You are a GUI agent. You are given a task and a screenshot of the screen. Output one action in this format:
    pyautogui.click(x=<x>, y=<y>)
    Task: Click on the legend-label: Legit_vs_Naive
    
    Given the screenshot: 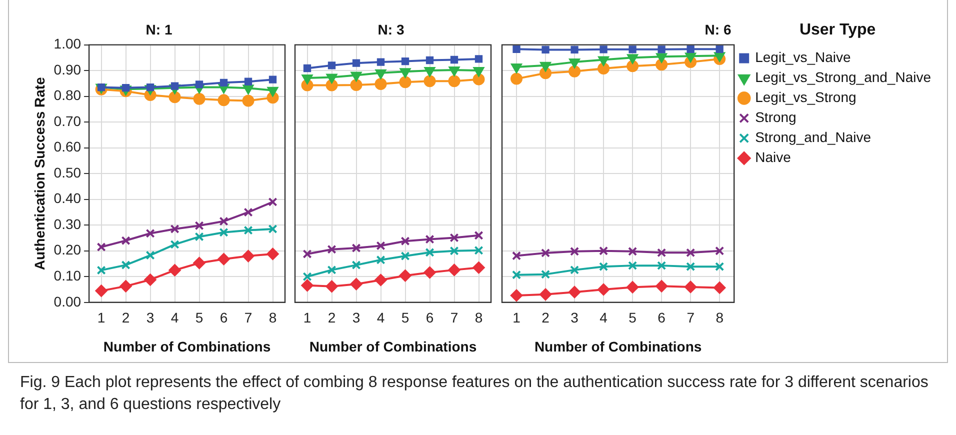 What is the action you would take?
    pyautogui.click(x=803, y=57)
    